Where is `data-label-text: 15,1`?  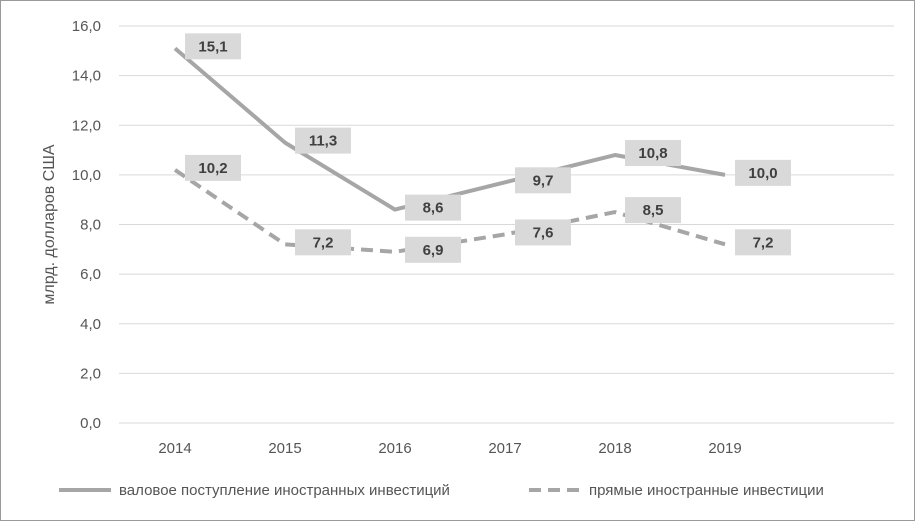 data-label-text: 15,1 is located at coordinates (212, 46).